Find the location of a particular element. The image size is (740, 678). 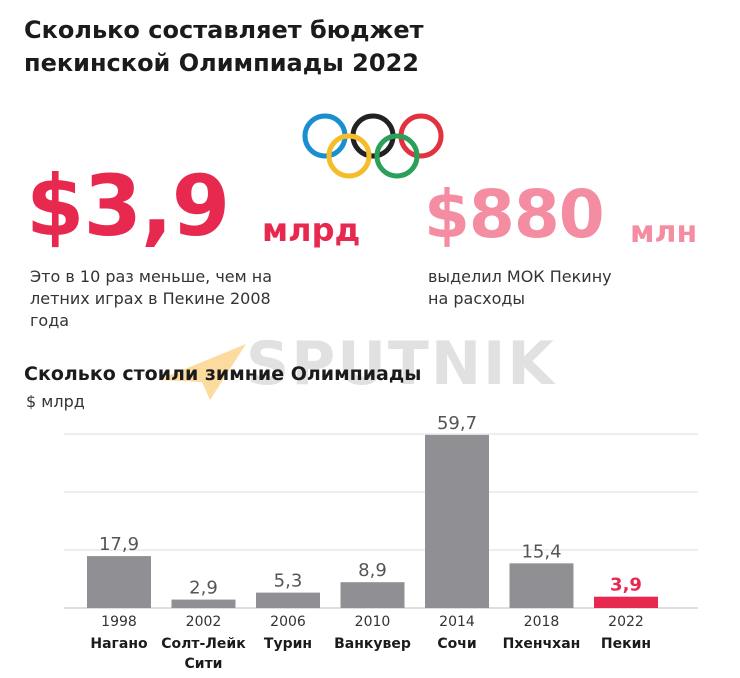

ioc-funding-value: $880 is located at coordinates (514, 214).